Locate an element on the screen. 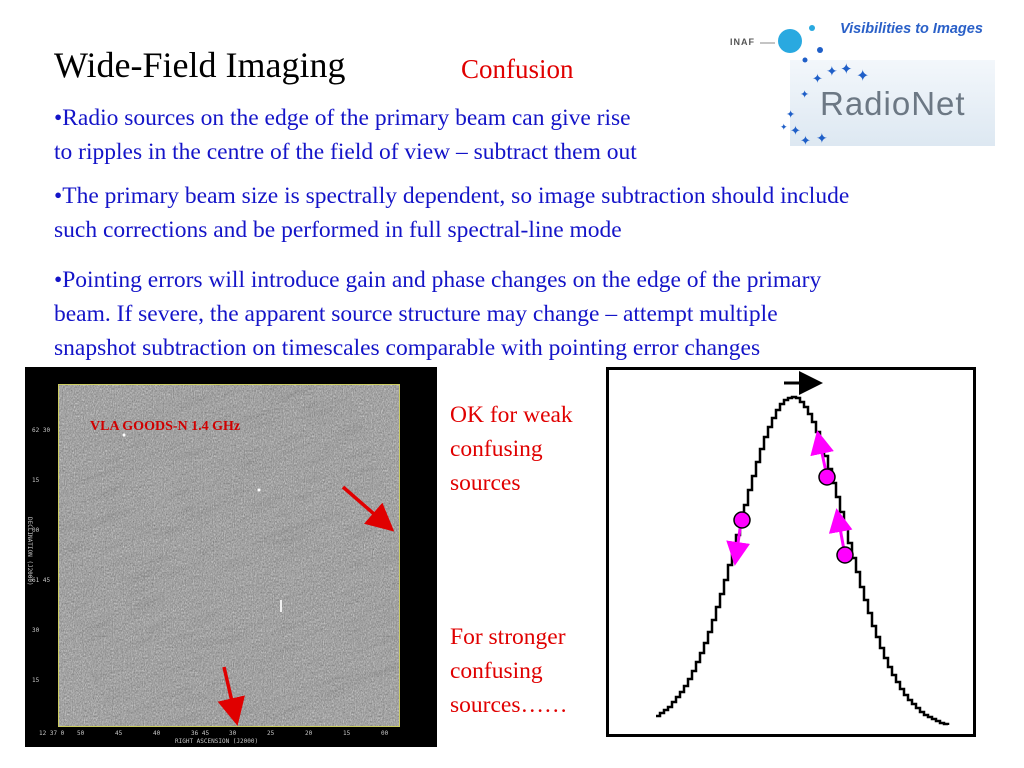 The width and height of the screenshot is (1024, 768). x-tick-label: 45 is located at coordinates (119, 733).